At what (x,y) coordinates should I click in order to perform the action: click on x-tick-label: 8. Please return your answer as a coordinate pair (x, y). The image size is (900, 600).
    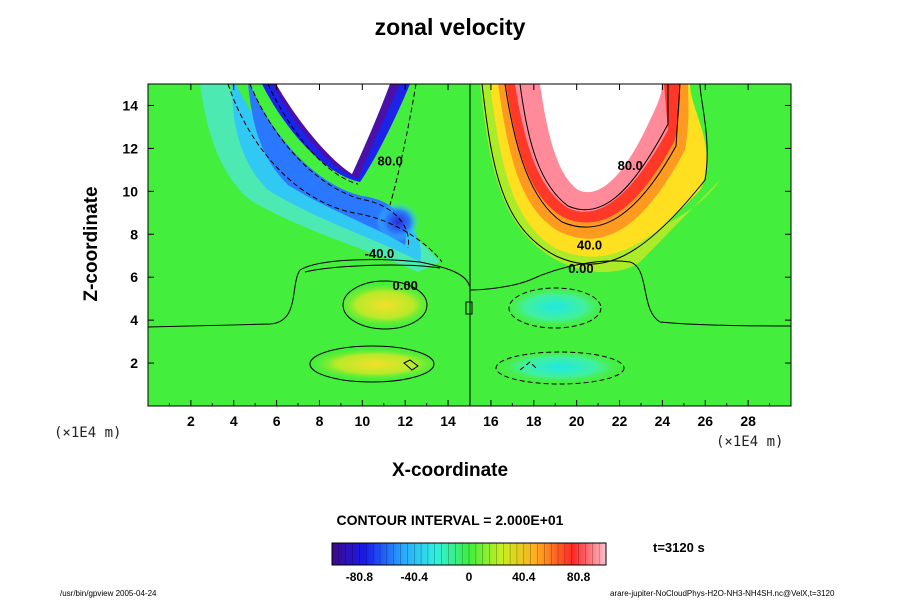
    Looking at the image, I should click on (320, 421).